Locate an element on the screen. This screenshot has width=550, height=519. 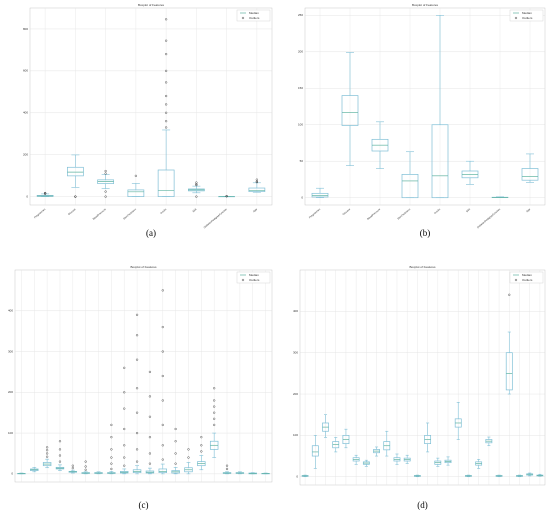
y-tick-label: 50 is located at coordinates (302, 161).